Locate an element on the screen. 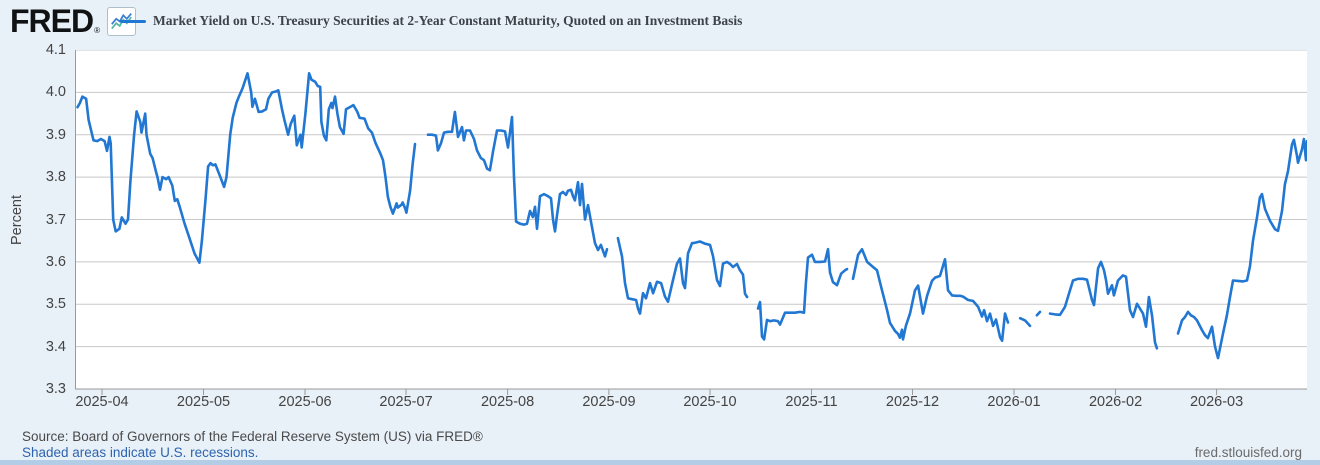 The height and width of the screenshot is (465, 1320). bottom-accent-strip is located at coordinates (660, 462).